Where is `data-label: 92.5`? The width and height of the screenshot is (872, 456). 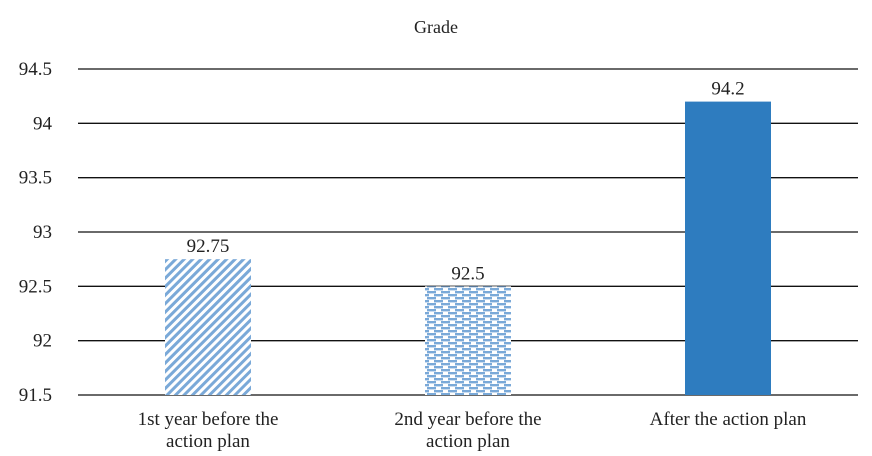
data-label: 92.5 is located at coordinates (467, 273).